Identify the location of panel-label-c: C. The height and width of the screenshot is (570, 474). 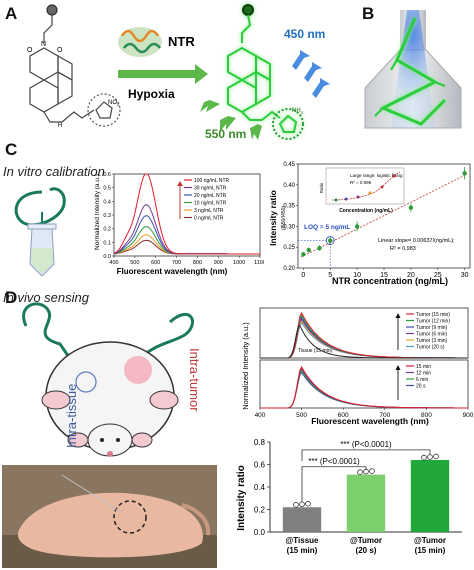
(11, 149).